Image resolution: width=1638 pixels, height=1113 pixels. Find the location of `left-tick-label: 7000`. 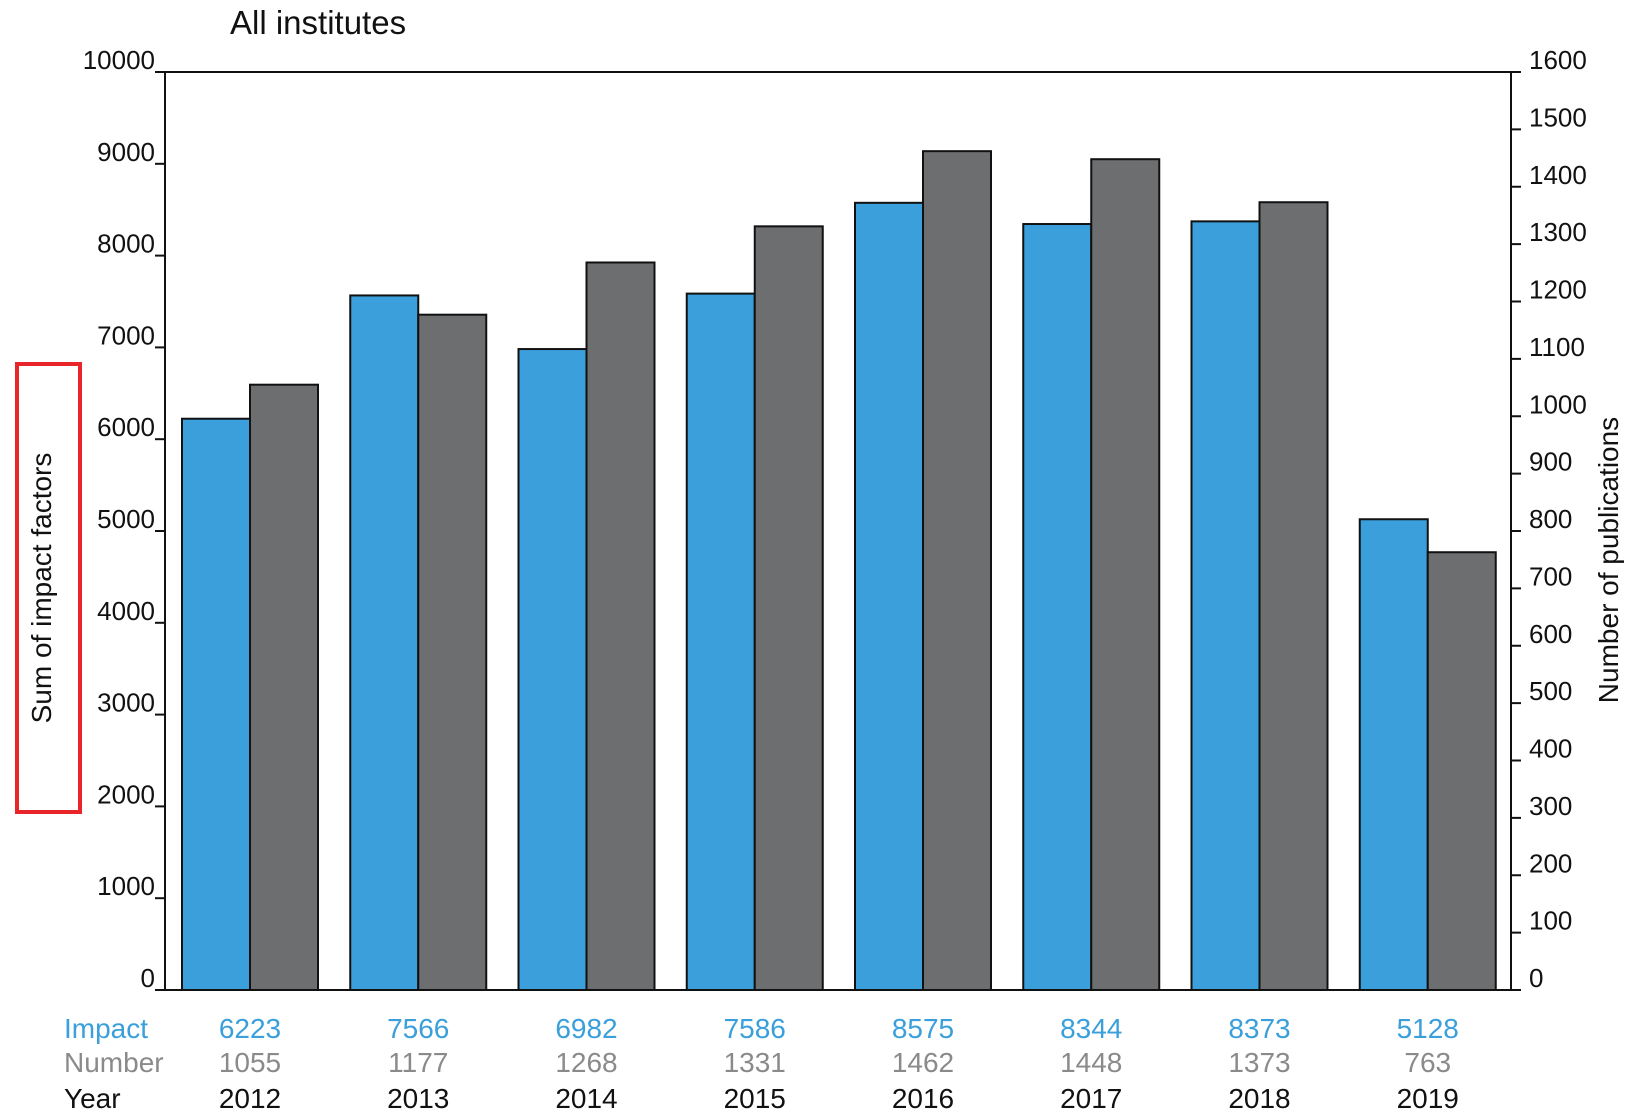

left-tick-label: 7000 is located at coordinates (126, 335).